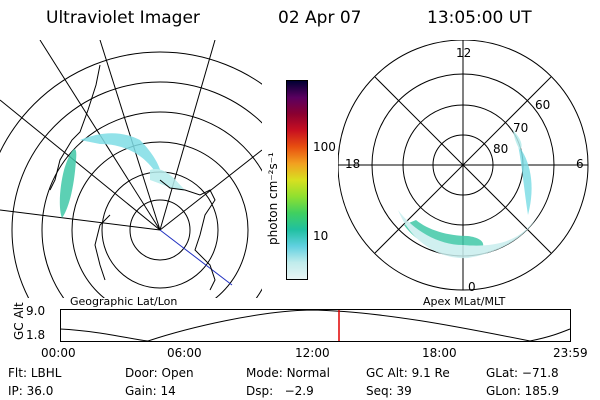 The height and width of the screenshot is (400, 600). Describe the element at coordinates (353, 164) in the screenshot. I see `mlt-label-18: 18` at that location.